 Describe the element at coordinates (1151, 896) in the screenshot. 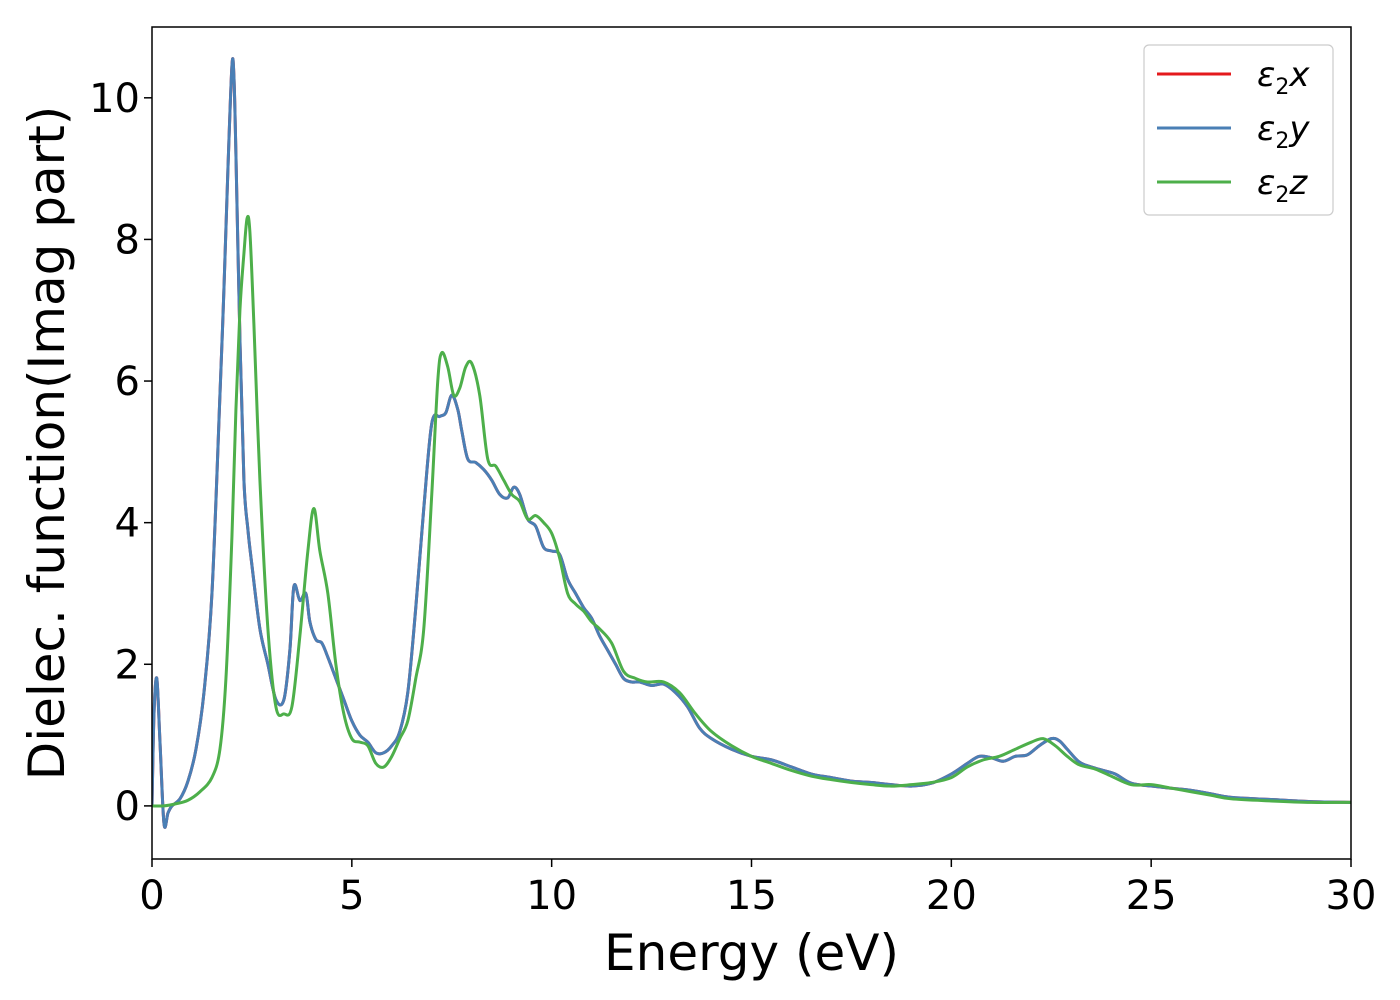

I see `x-tick-label: 25` at that location.